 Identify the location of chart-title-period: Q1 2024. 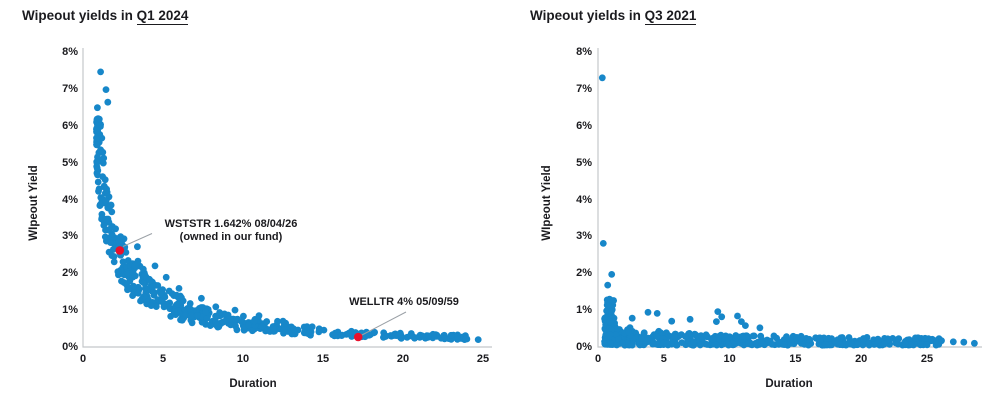
(162, 16).